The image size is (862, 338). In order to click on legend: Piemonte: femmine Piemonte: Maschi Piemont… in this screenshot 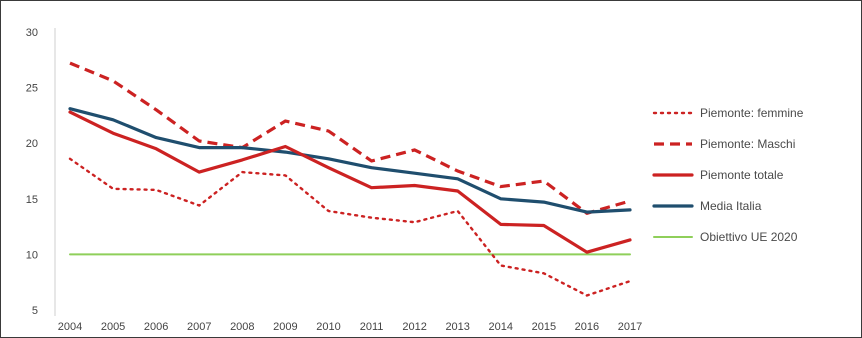, I will do `click(728, 175)`.